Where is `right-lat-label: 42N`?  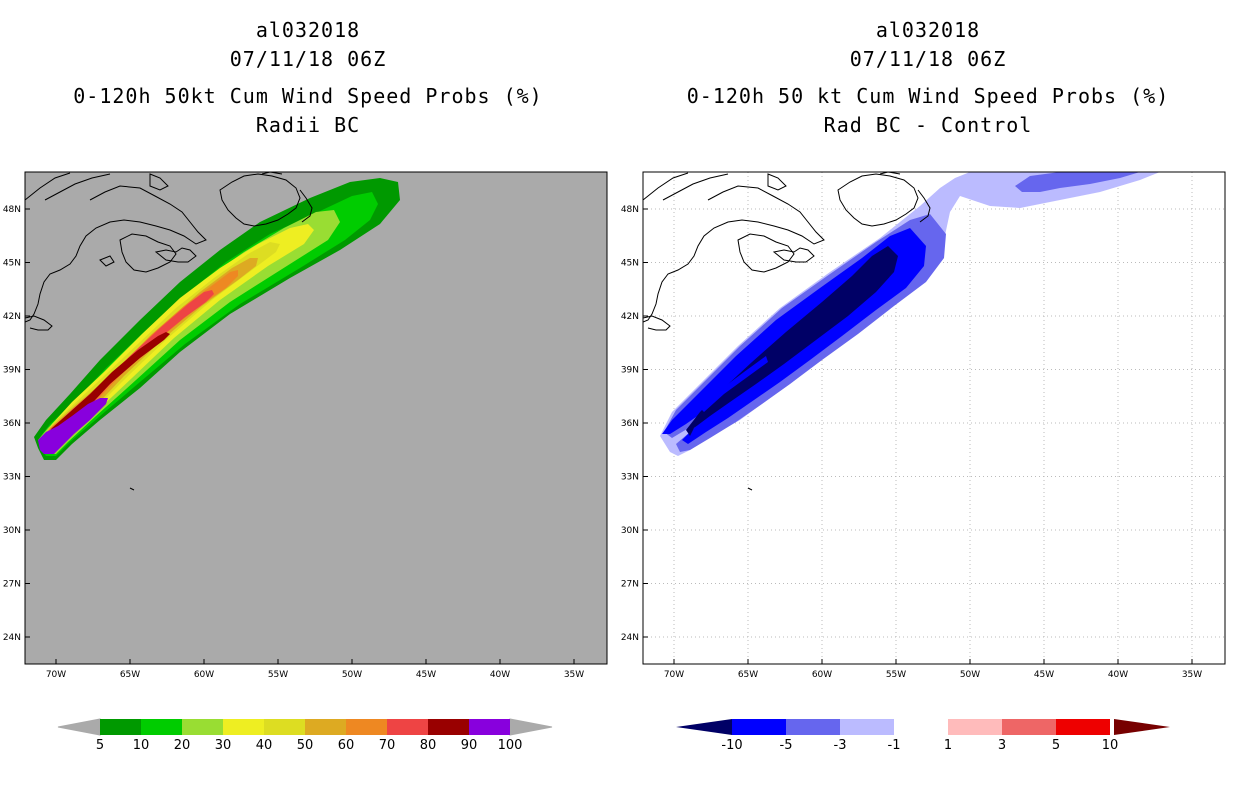 right-lat-label: 42N is located at coordinates (630, 317).